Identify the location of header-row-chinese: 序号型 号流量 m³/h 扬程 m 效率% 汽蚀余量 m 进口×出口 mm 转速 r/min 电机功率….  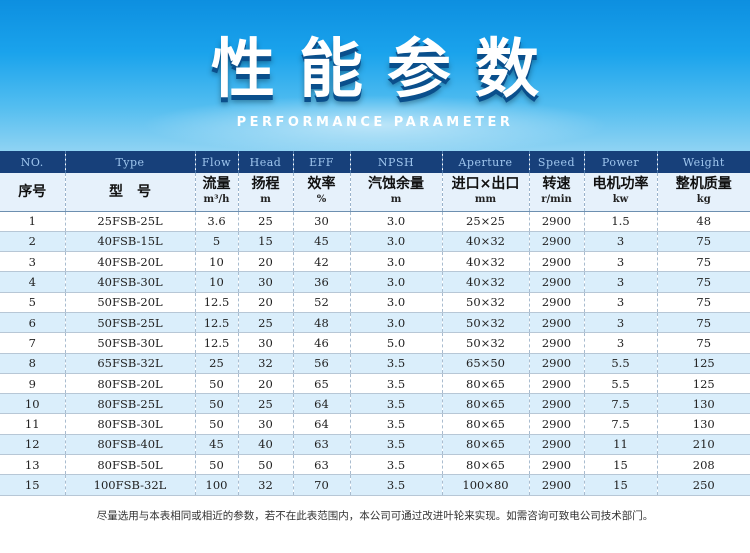
(375, 192).